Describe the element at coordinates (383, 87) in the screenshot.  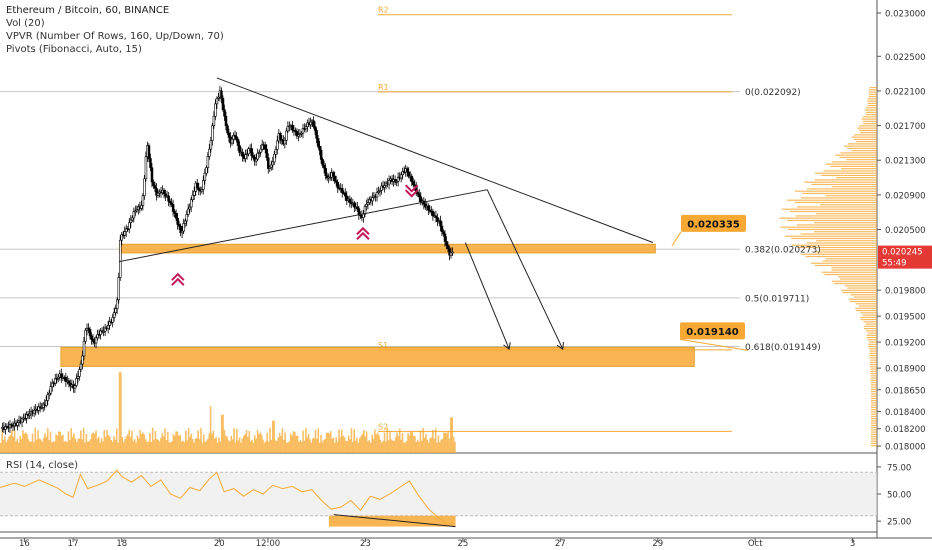
I see `pivot-label: R1` at that location.